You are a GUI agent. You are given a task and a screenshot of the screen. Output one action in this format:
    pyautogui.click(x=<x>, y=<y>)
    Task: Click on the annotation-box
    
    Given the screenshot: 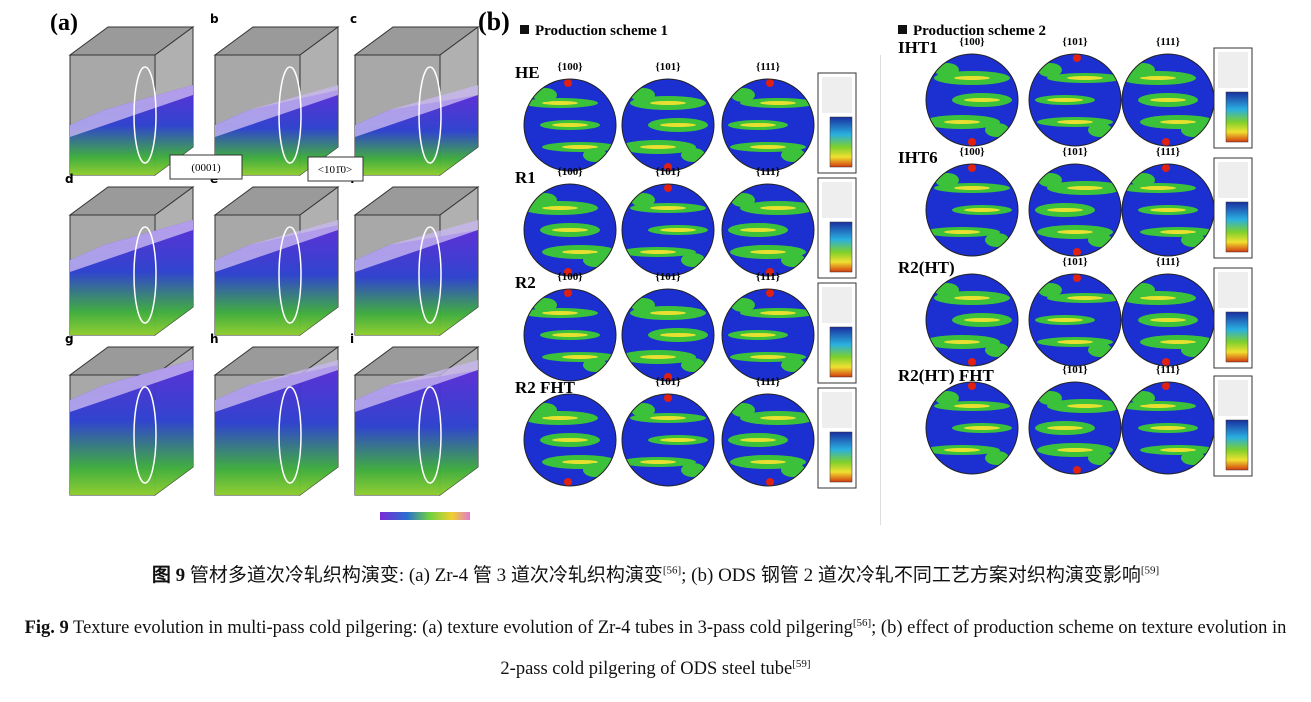 What is the action you would take?
    pyautogui.click(x=206, y=167)
    